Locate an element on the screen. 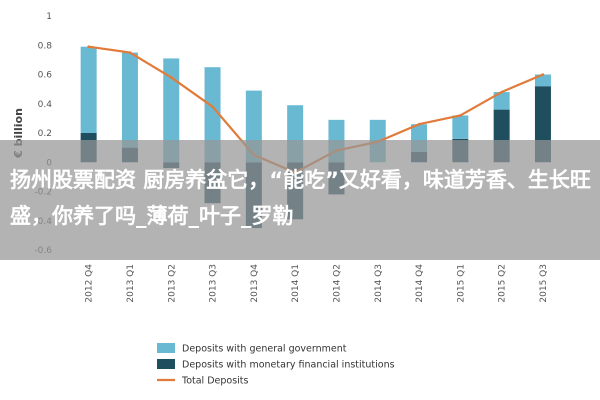  x-tick-label: 2012 Q4 is located at coordinates (90, 283).